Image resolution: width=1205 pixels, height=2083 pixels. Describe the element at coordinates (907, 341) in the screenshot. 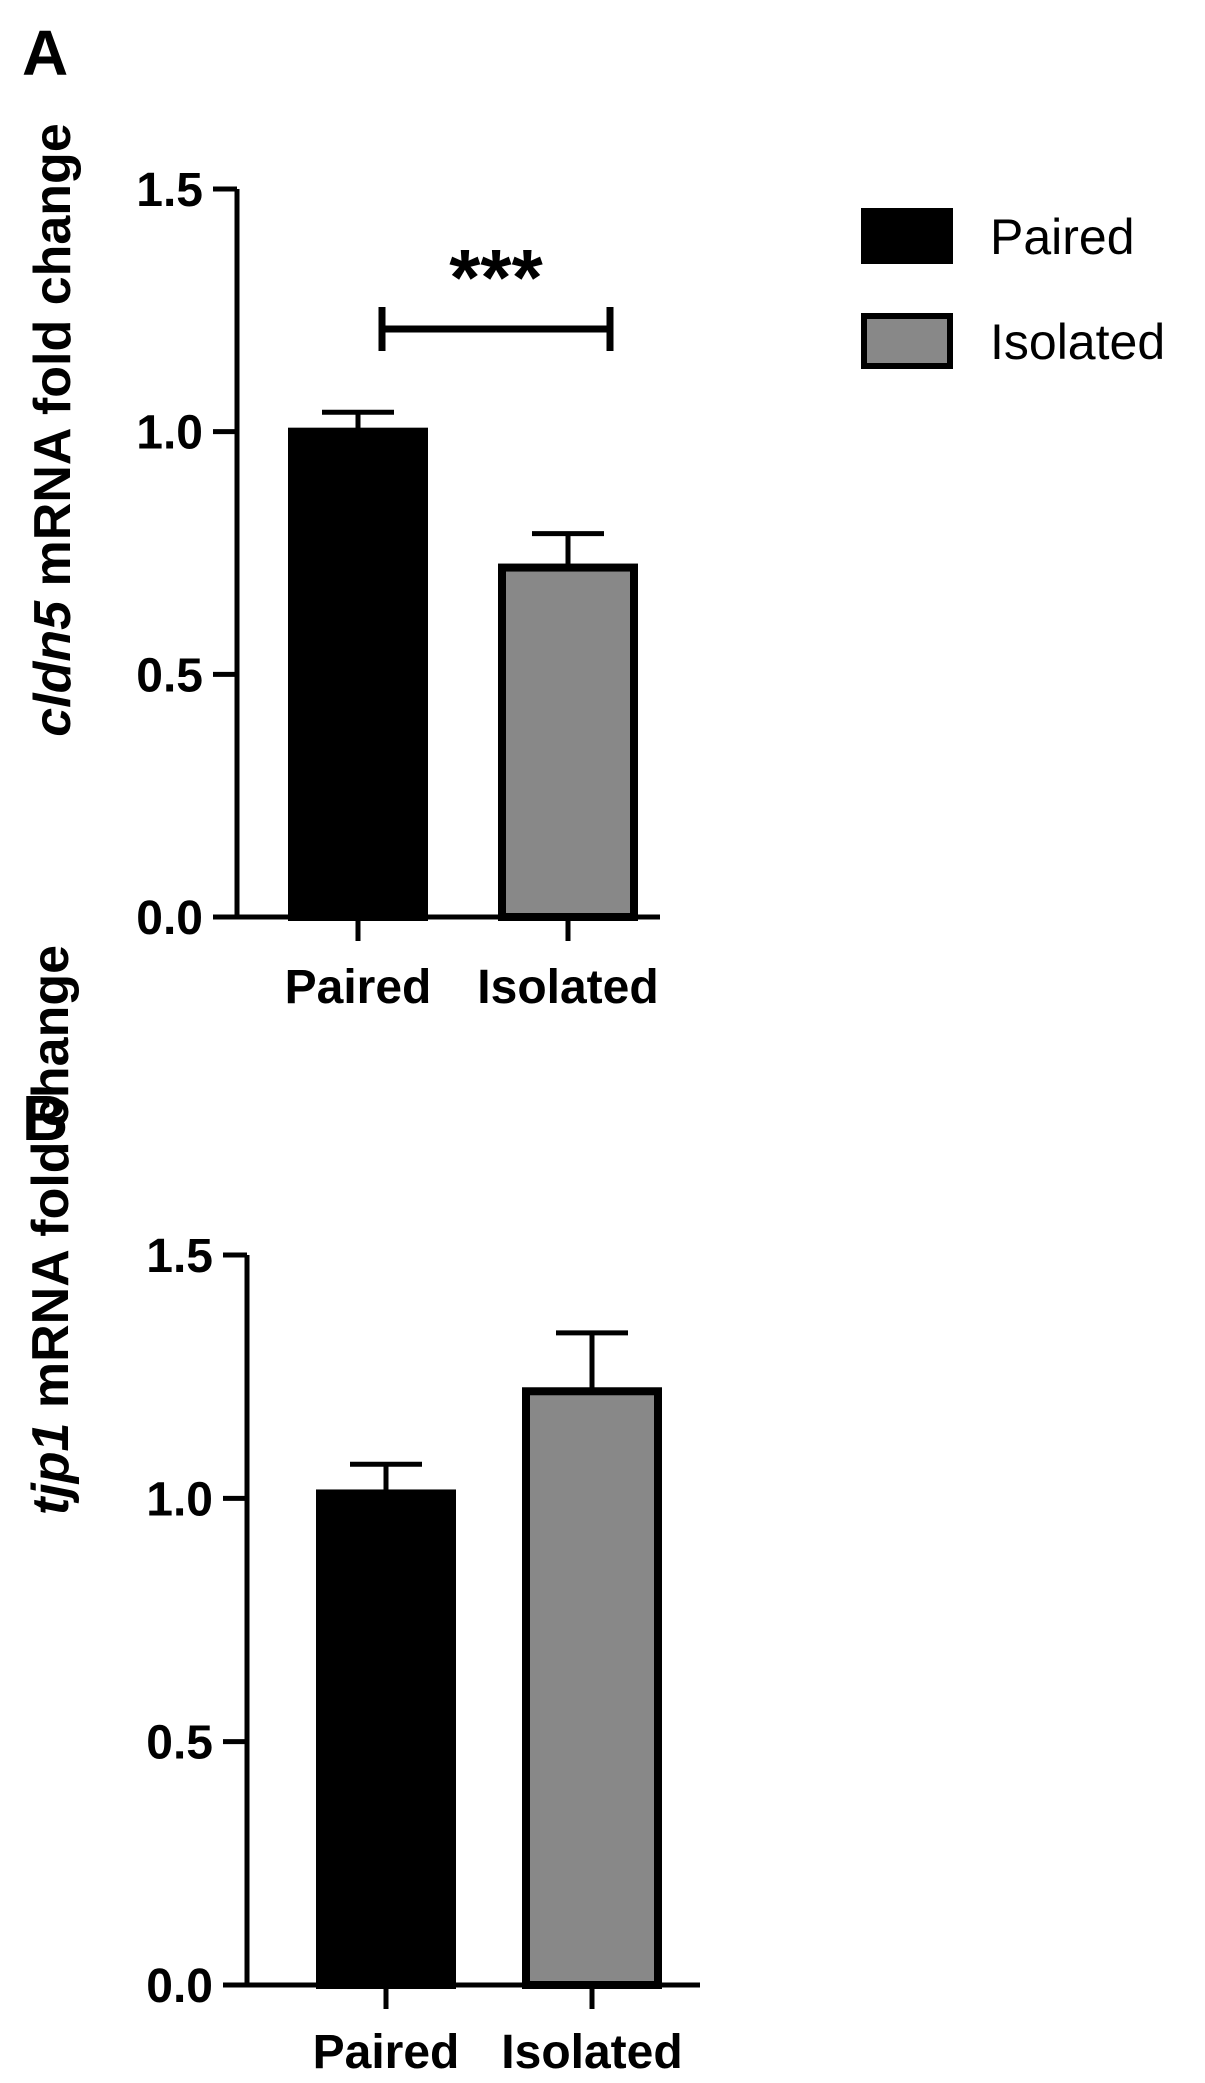

I see `legend-swatch-isolated` at that location.